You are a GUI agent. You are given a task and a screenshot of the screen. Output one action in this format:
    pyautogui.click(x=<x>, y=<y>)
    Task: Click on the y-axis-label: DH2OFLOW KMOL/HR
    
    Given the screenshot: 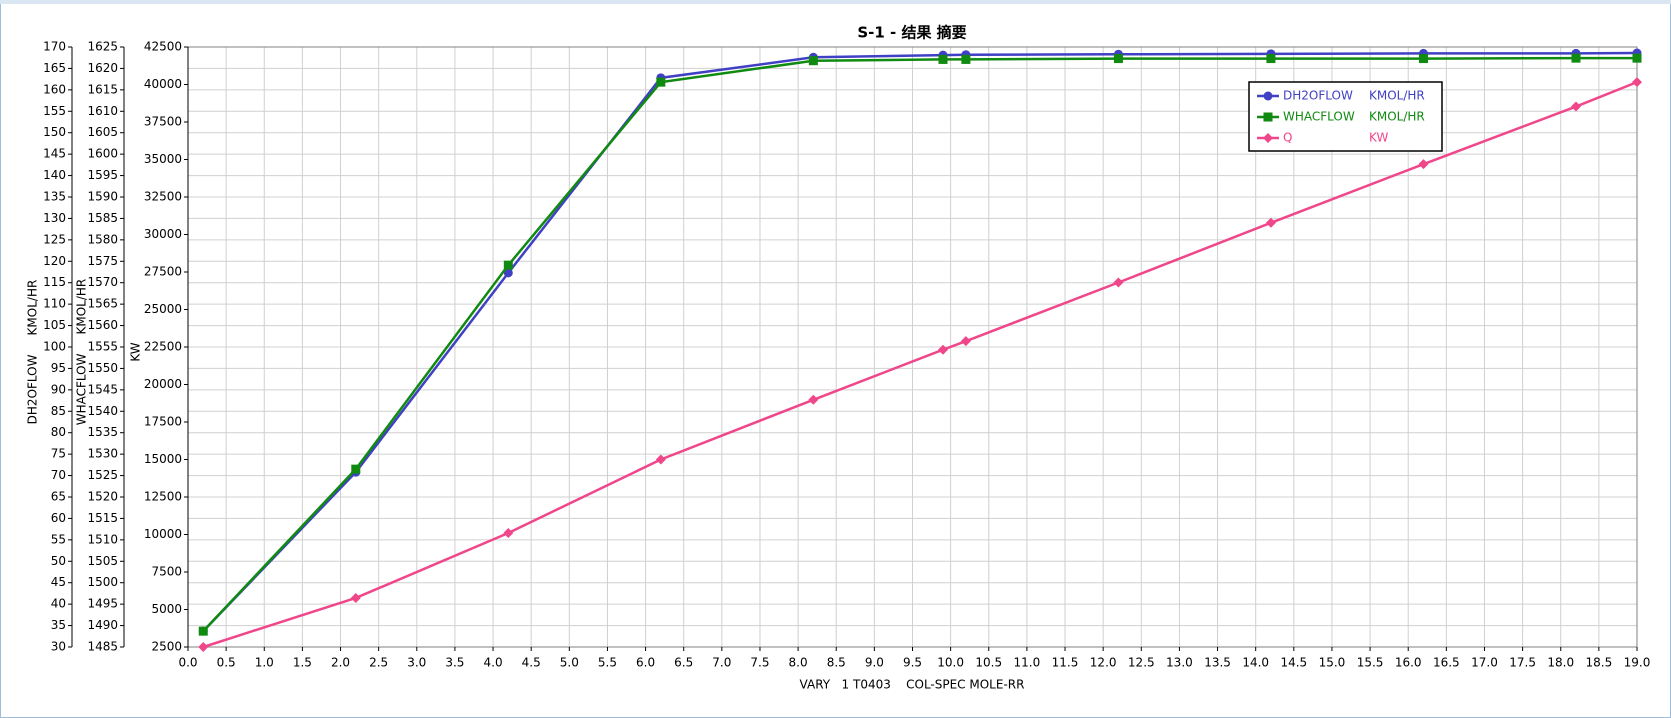 What is the action you would take?
    pyautogui.click(x=33, y=352)
    